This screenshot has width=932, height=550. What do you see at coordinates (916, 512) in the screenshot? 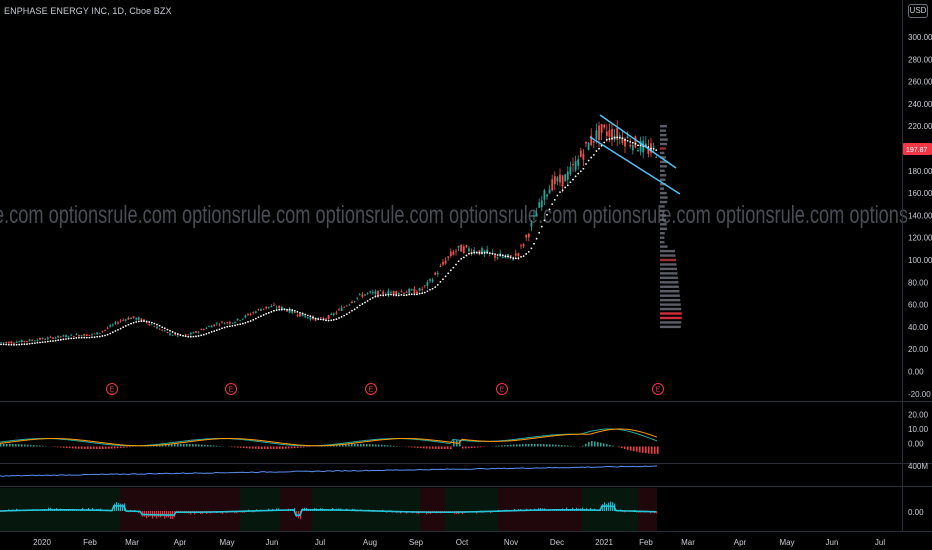
I see `oscillator-tick-label: 0.00` at bounding box center [916, 512].